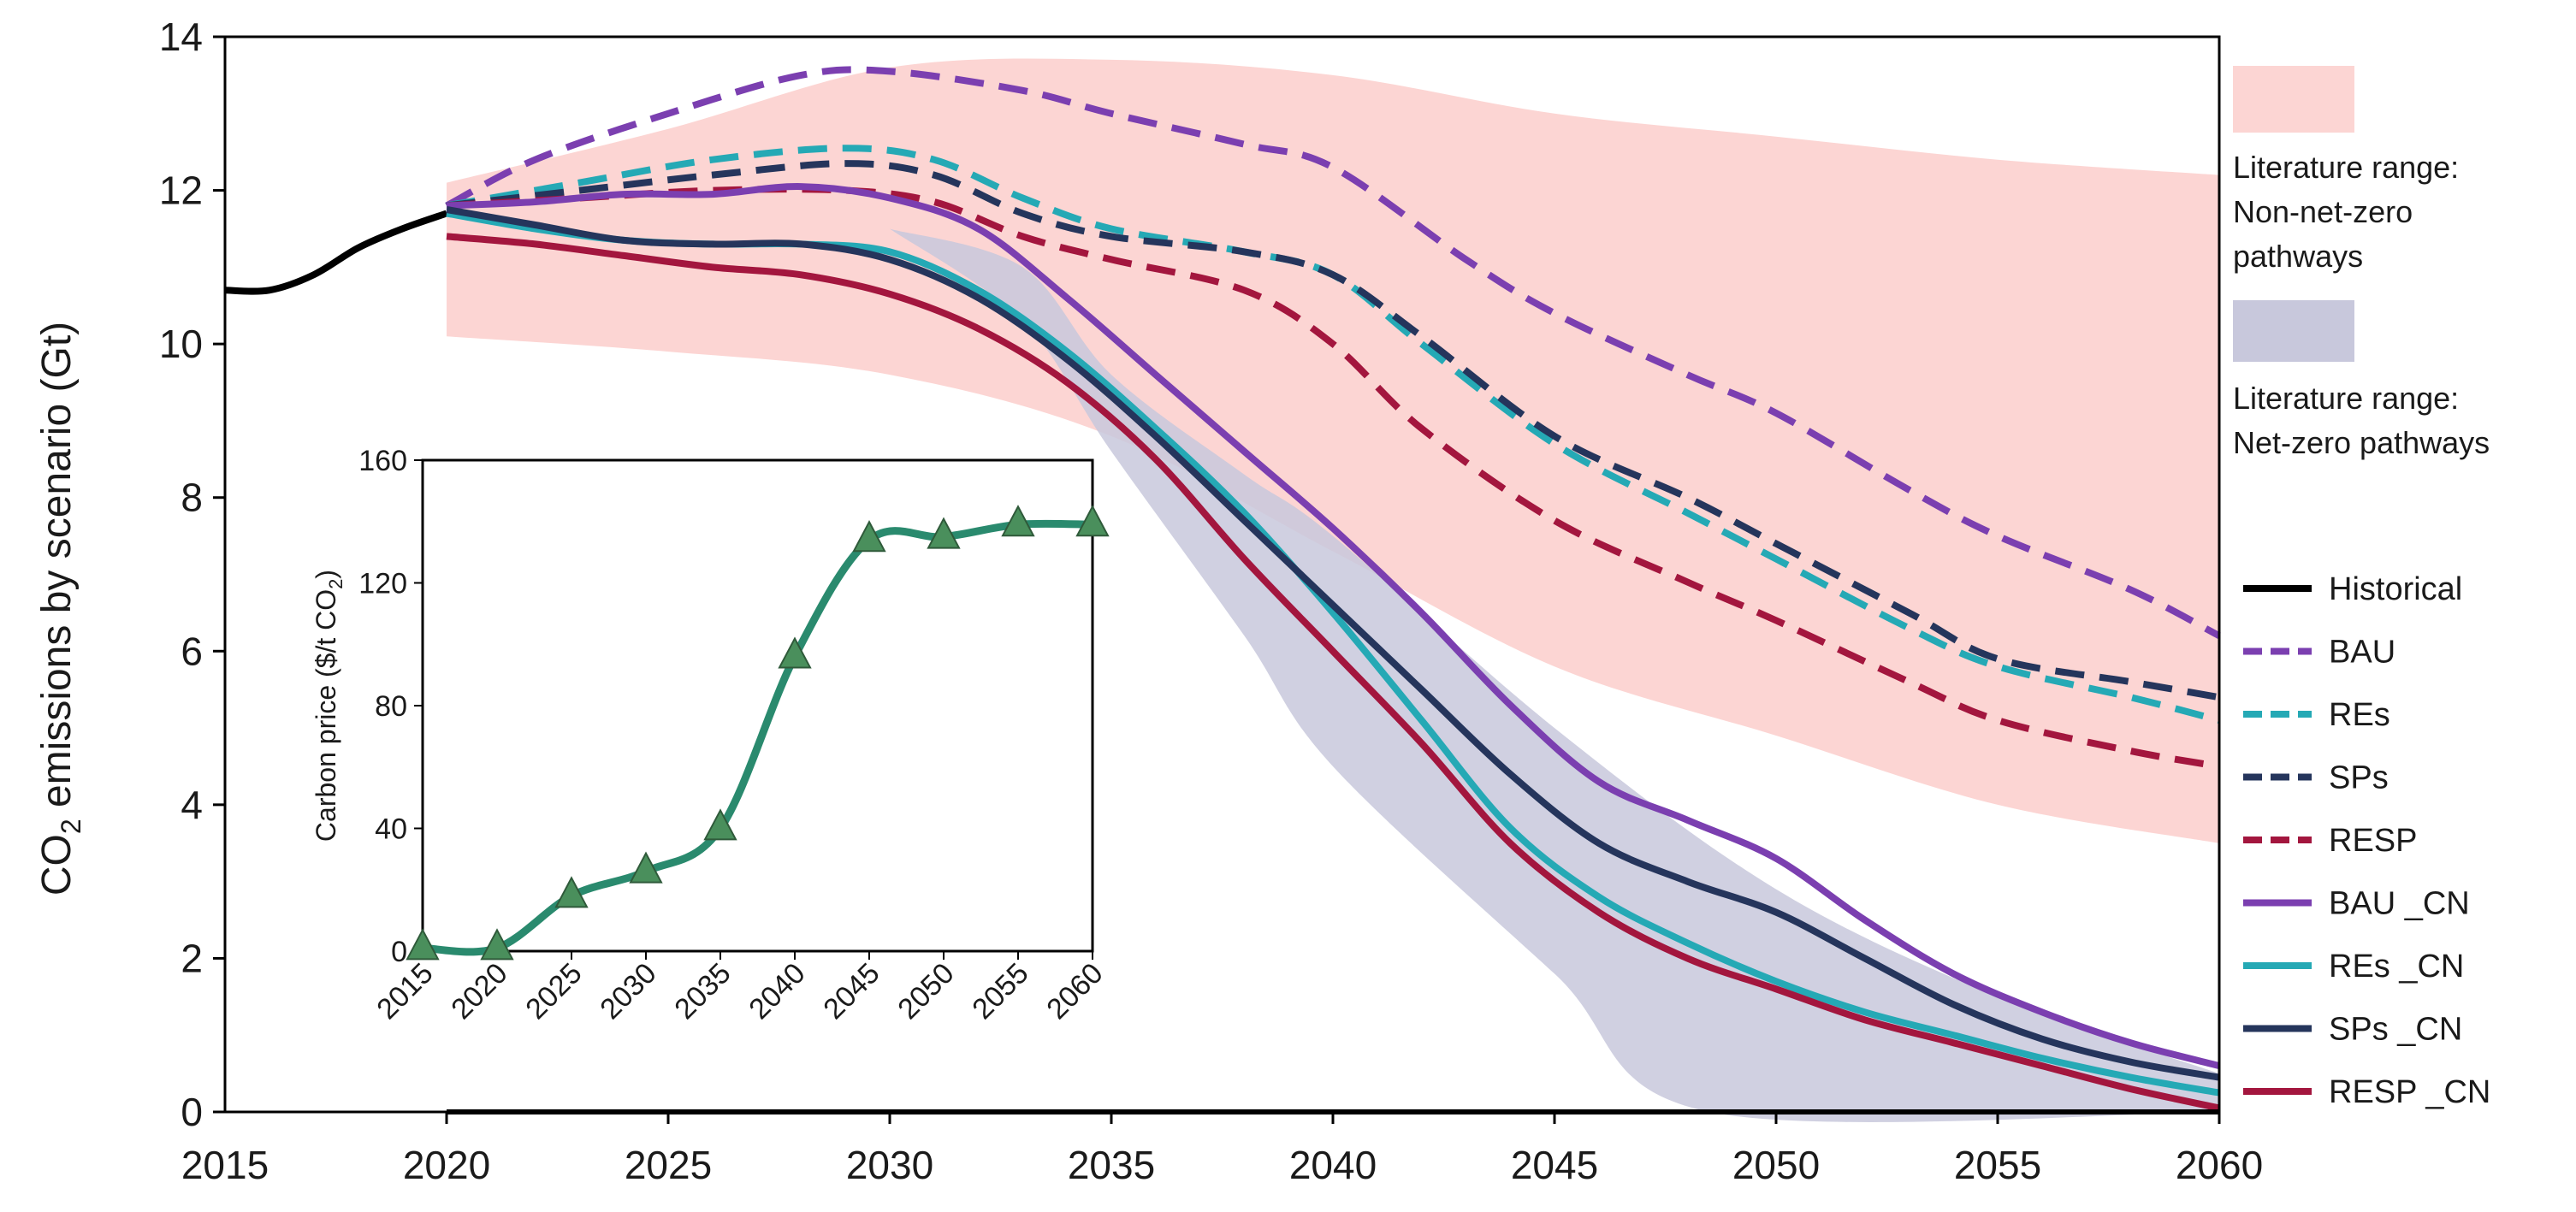 The width and height of the screenshot is (2576, 1212). Describe the element at coordinates (181, 344) in the screenshot. I see `y-tick-label-10: 10` at that location.